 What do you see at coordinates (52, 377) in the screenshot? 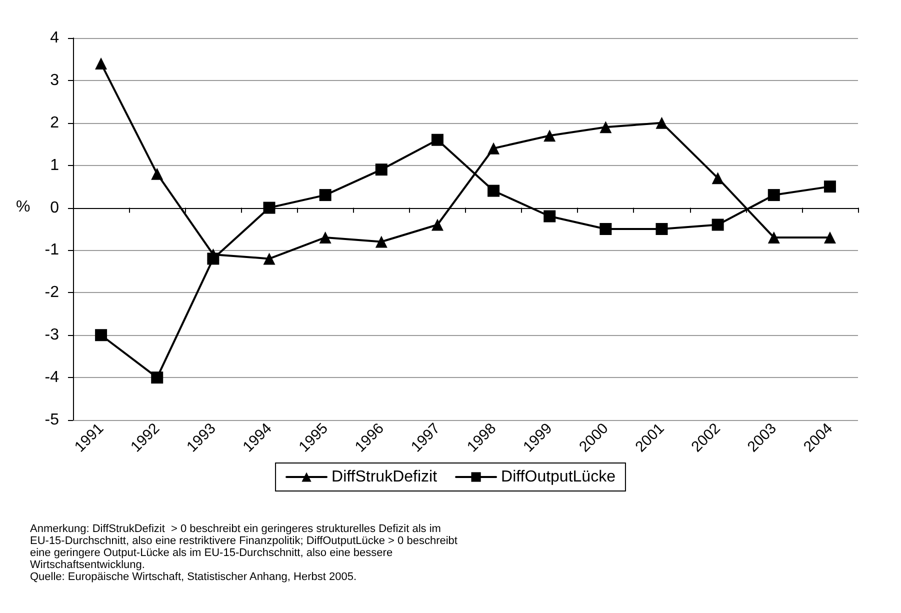
I see `y-tick-label: -4` at bounding box center [52, 377].